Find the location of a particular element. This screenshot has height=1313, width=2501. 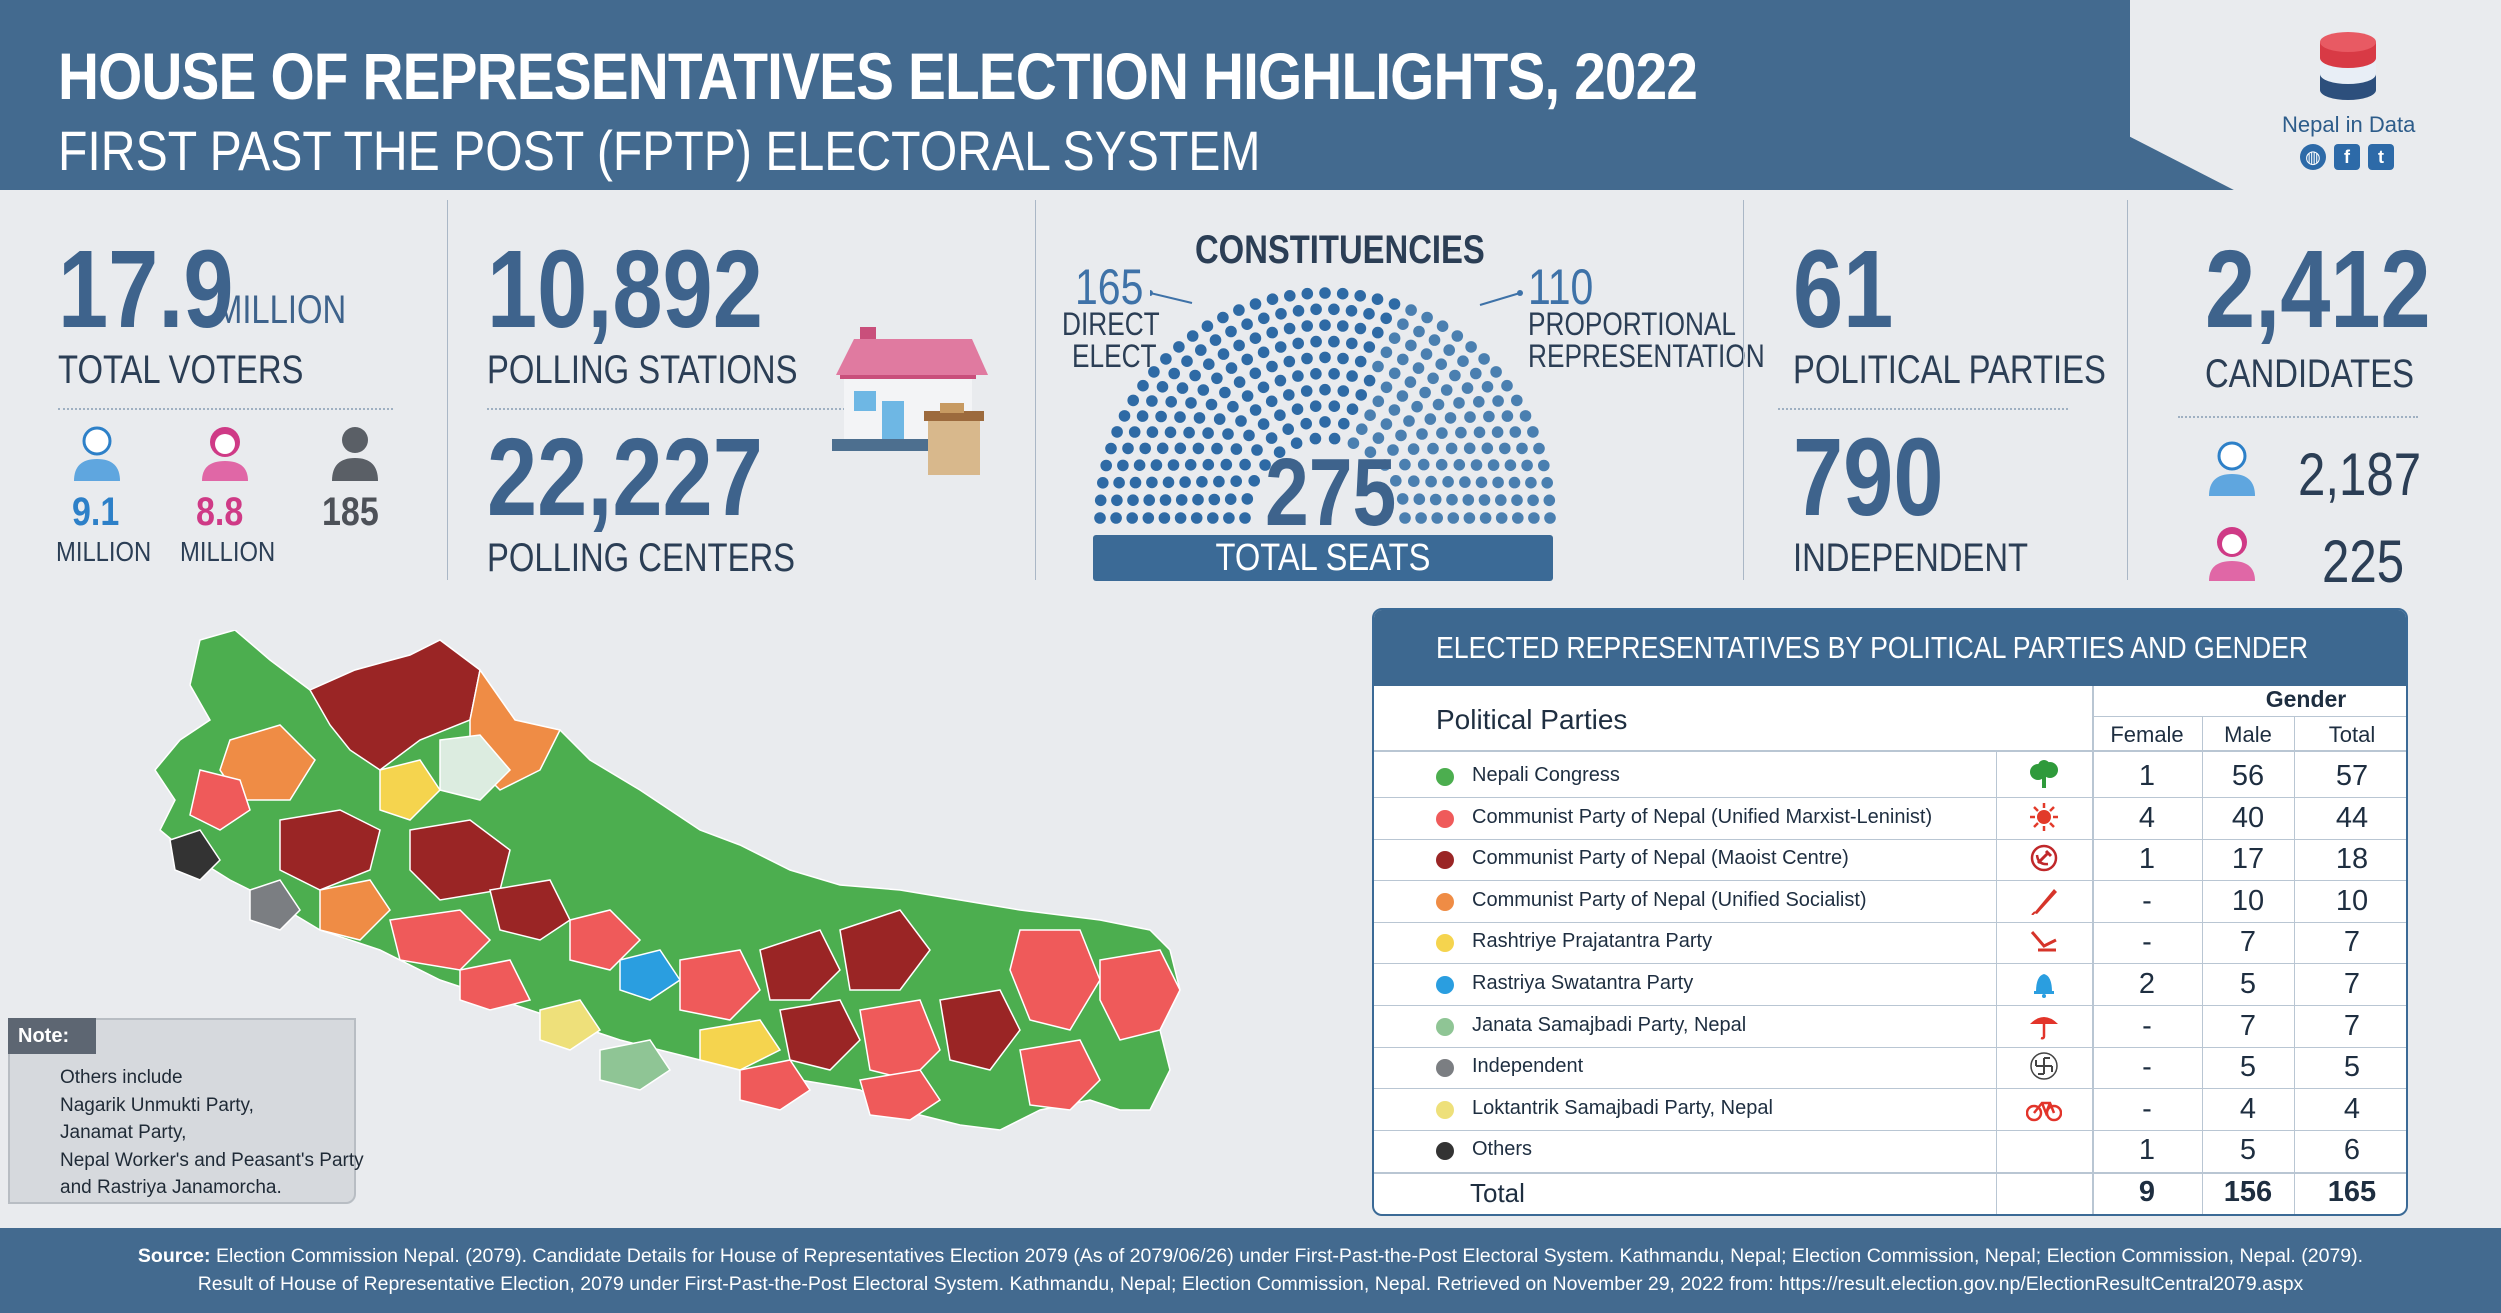

total-voters-label: TOTAL VOTERS is located at coordinates (181, 370).